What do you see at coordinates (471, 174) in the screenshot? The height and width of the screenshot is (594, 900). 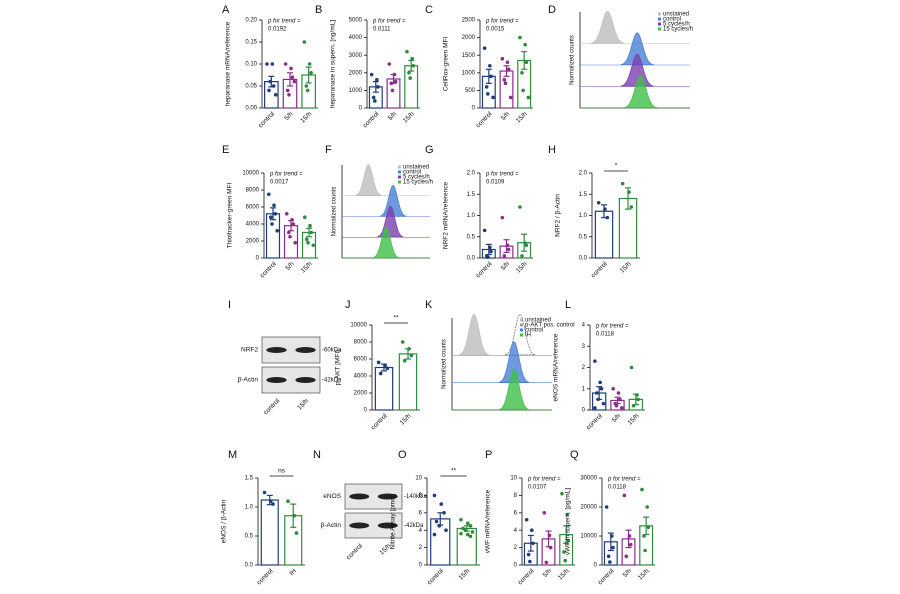 I see `y-tick-label: 2.0` at bounding box center [471, 174].